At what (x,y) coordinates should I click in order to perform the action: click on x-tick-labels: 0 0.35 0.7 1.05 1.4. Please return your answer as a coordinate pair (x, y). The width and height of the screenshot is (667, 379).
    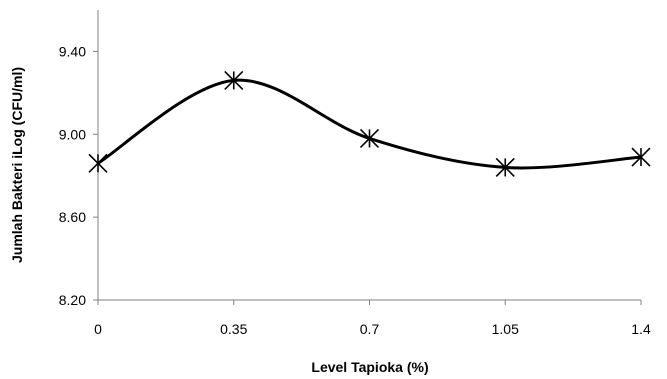
    Looking at the image, I should click on (372, 329).